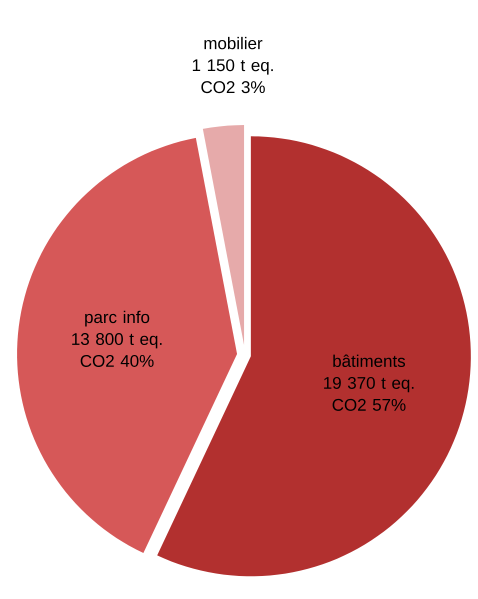 The image size is (478, 599). Describe the element at coordinates (369, 393) in the screenshot. I see `data-label: 19 370 t eq. CO2 57%` at that location.